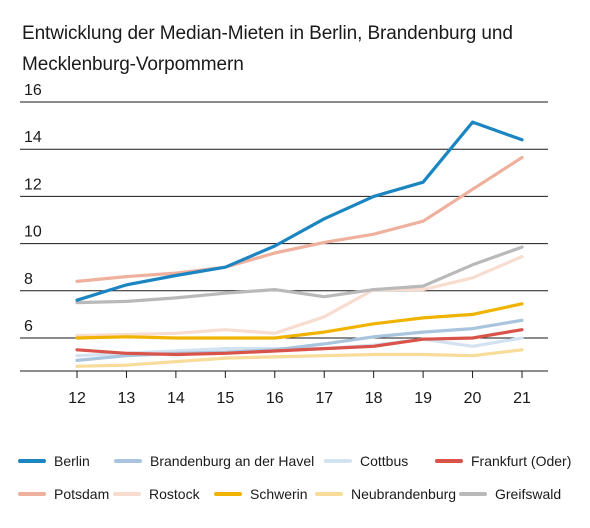  I want to click on y-tick-label: 8, so click(28, 279).